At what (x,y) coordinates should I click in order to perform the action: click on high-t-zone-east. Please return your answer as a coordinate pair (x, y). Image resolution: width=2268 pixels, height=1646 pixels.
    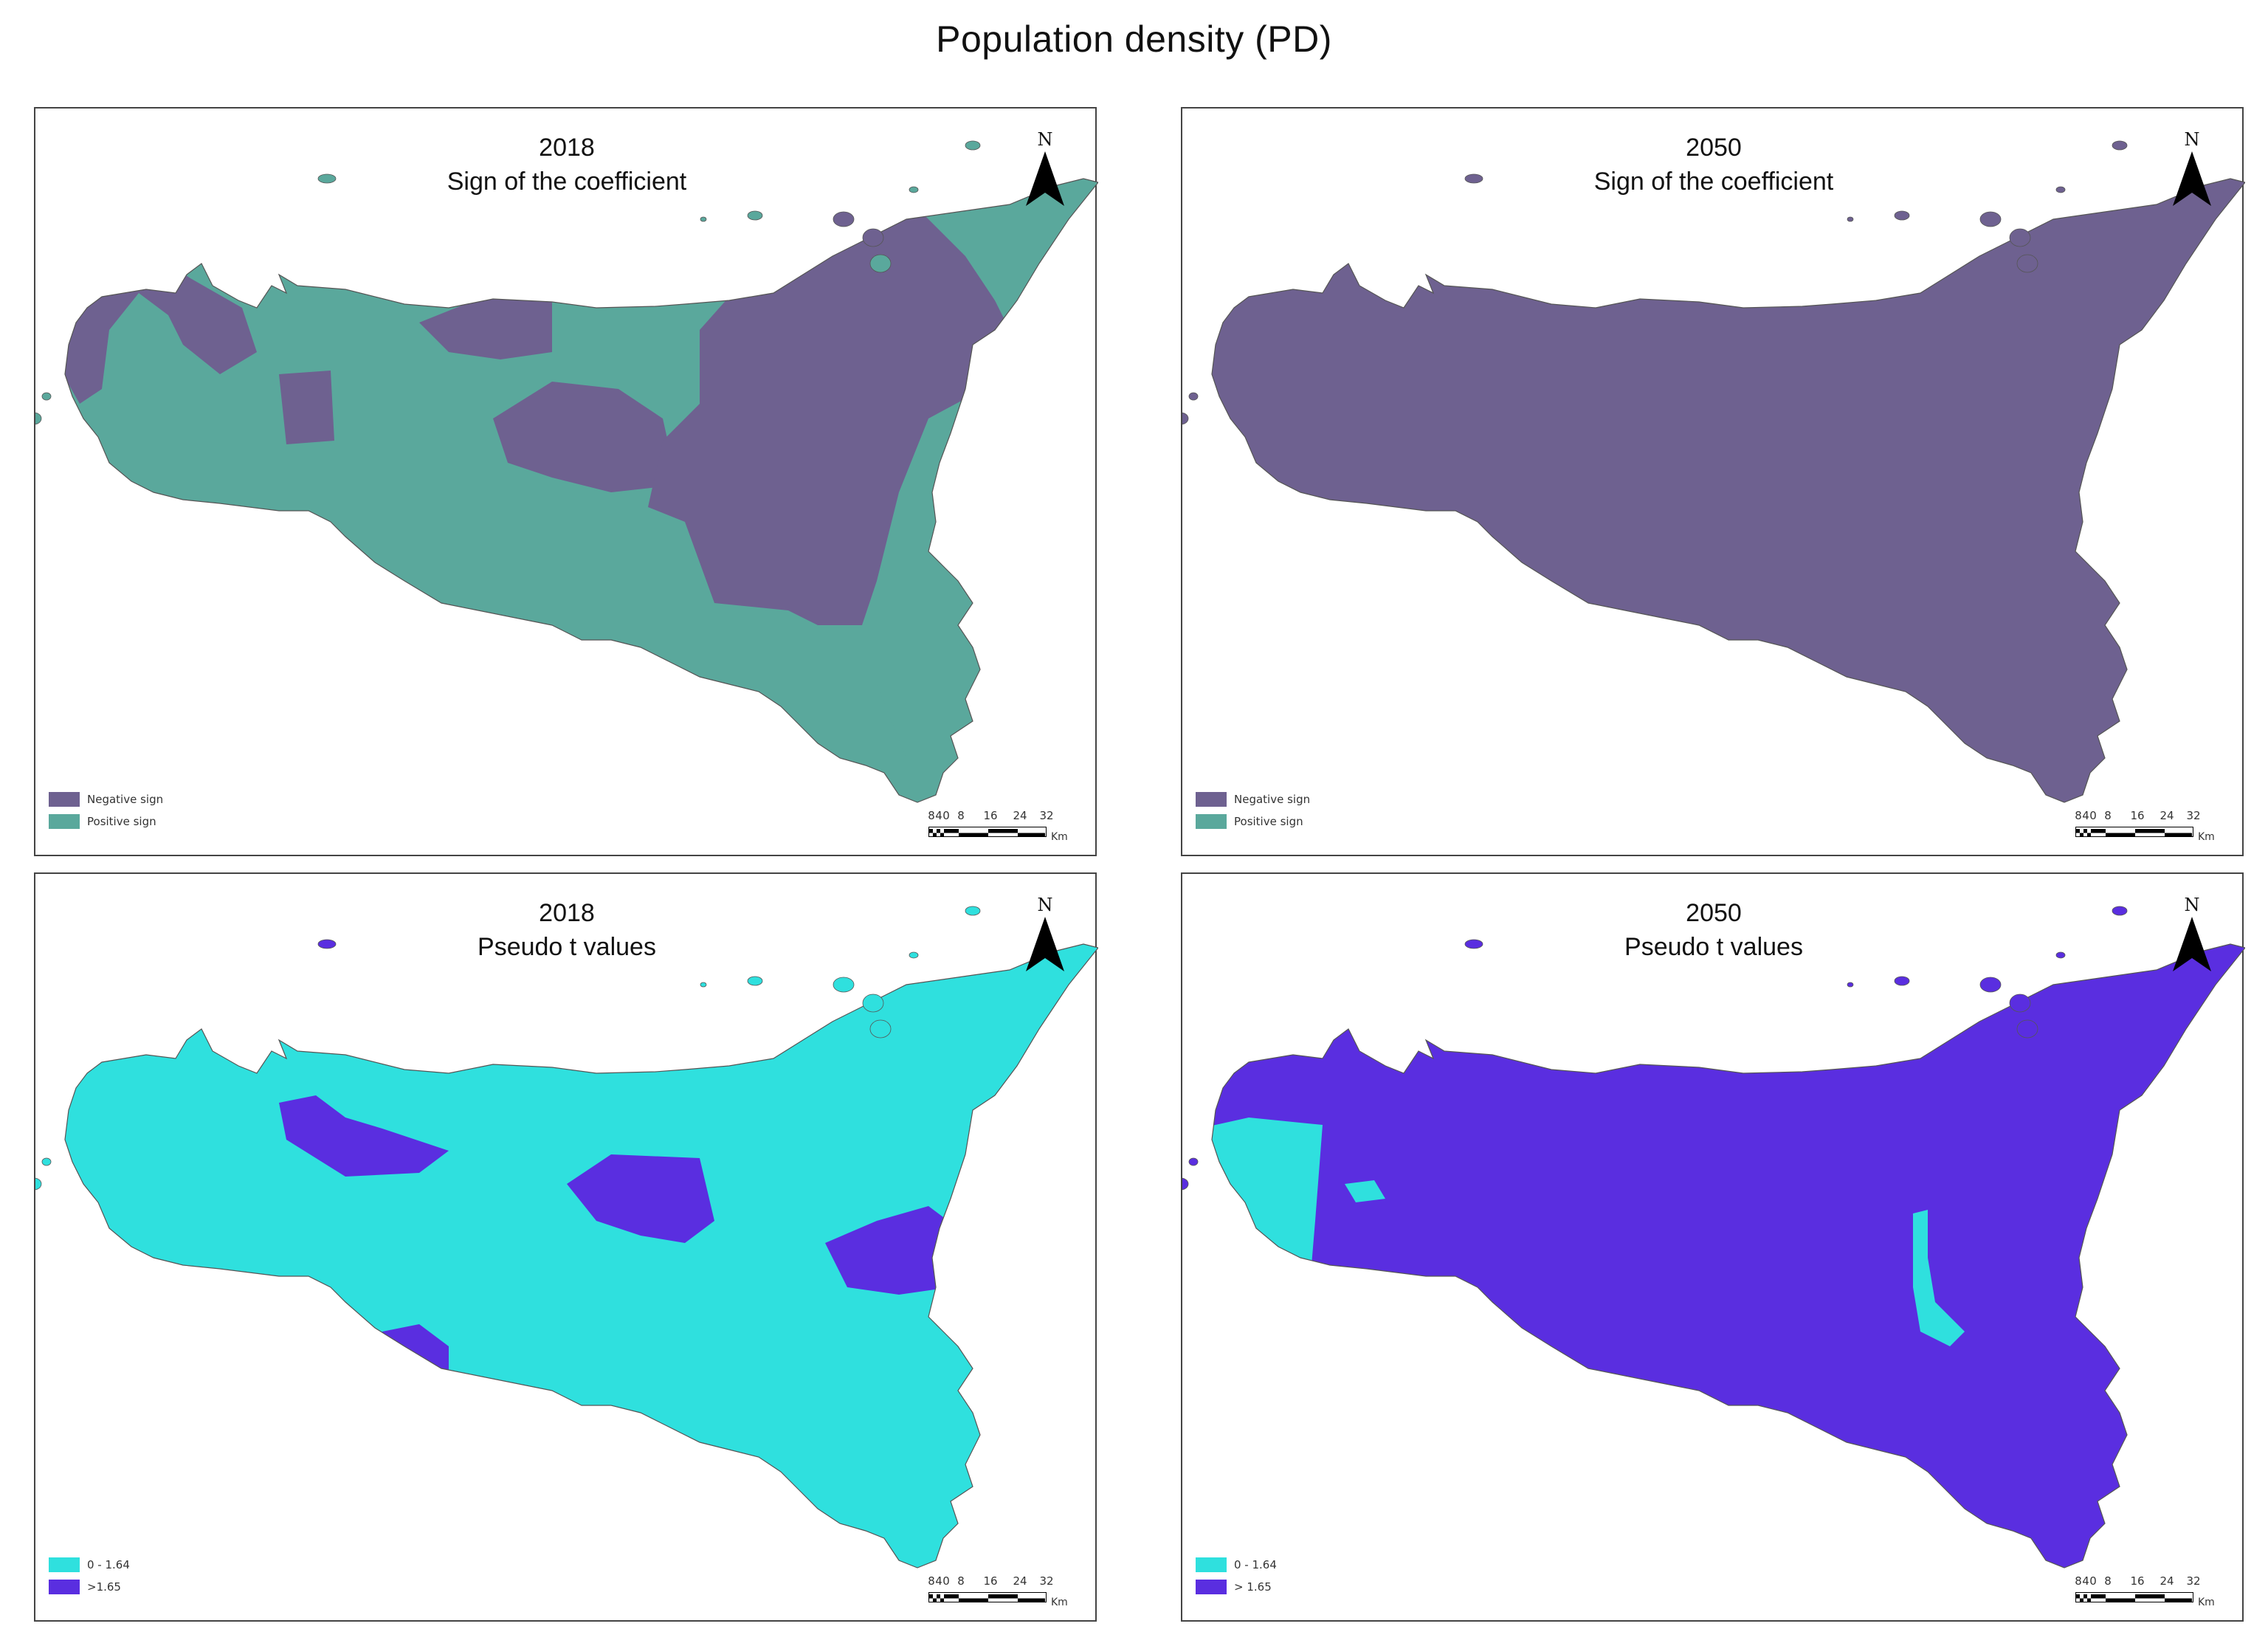
    Looking at the image, I should click on (892, 1250).